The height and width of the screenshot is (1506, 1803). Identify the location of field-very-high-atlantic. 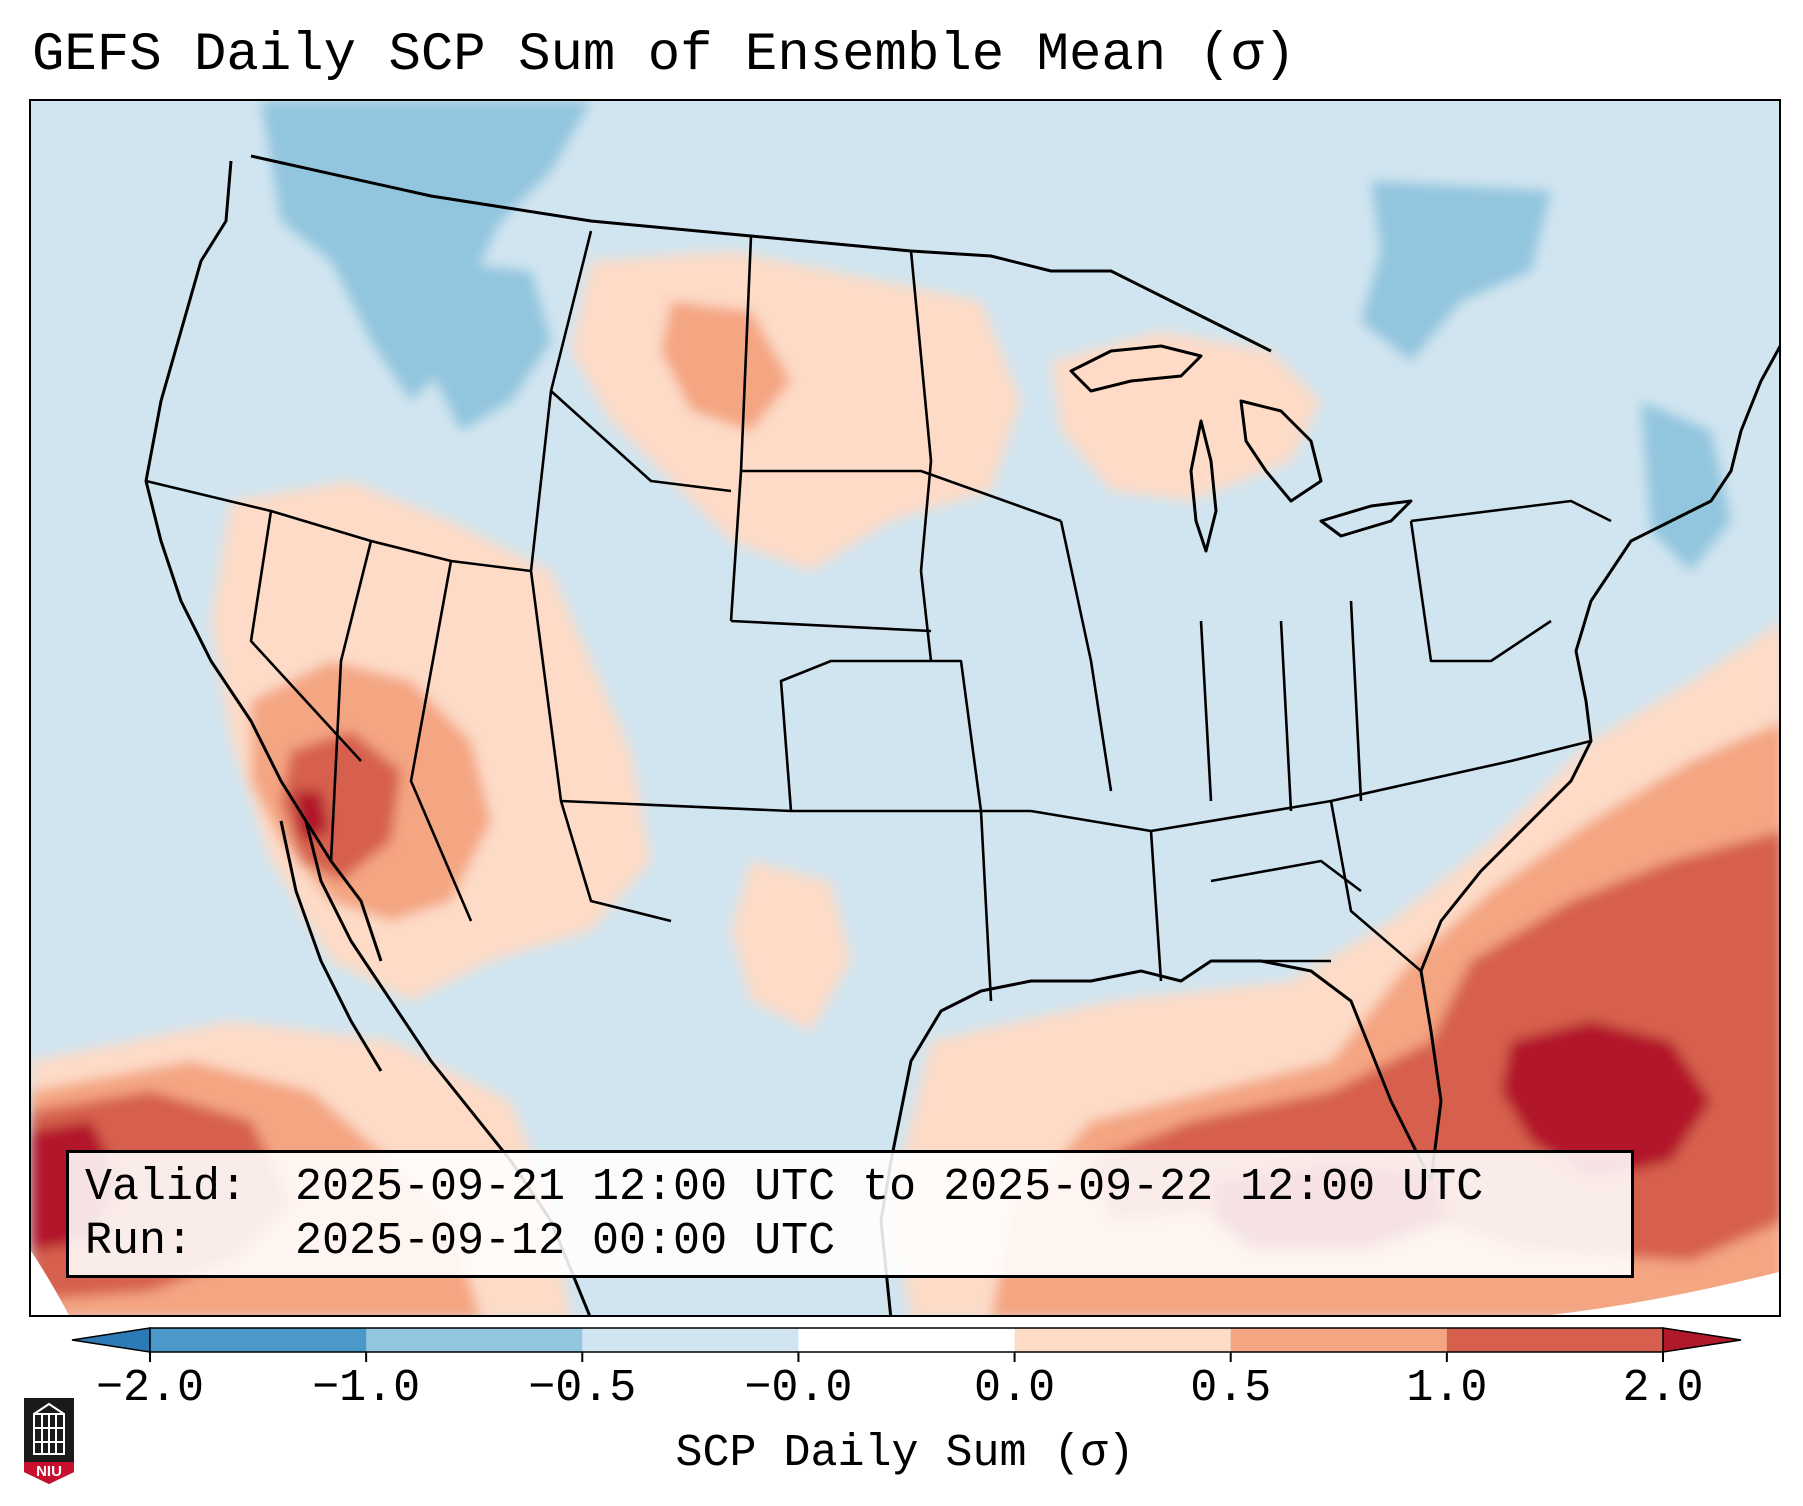
(1606, 1101).